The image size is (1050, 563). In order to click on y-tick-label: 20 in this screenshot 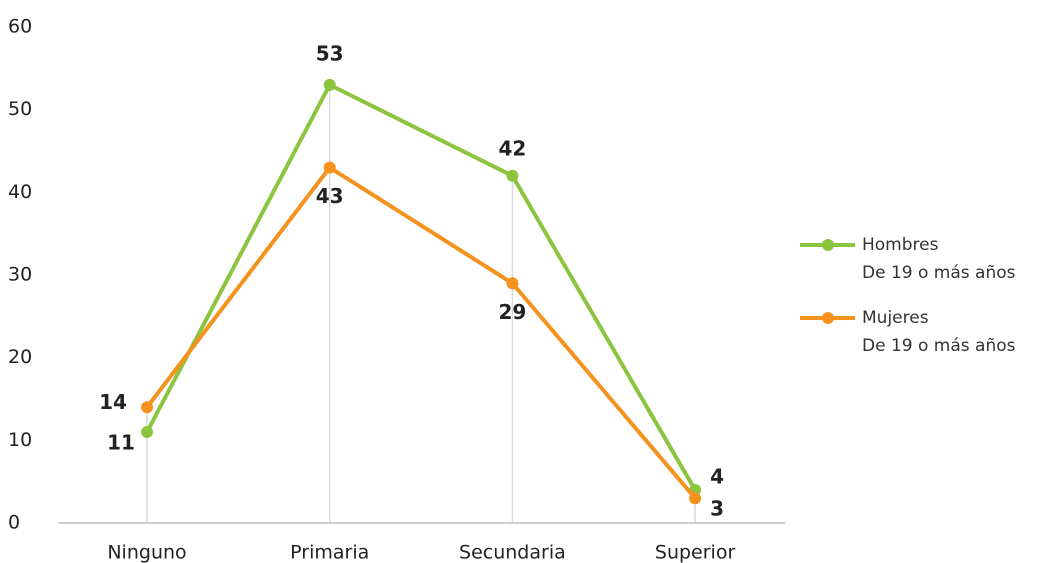, I will do `click(20, 357)`.